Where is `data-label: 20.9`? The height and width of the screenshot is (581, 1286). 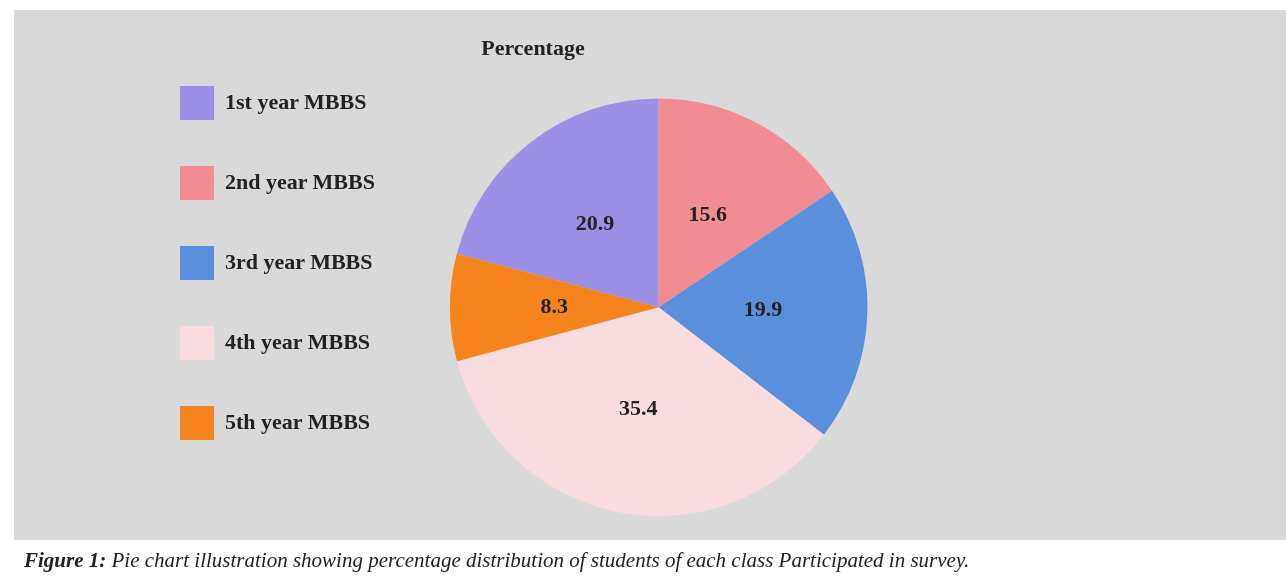 data-label: 20.9 is located at coordinates (595, 223).